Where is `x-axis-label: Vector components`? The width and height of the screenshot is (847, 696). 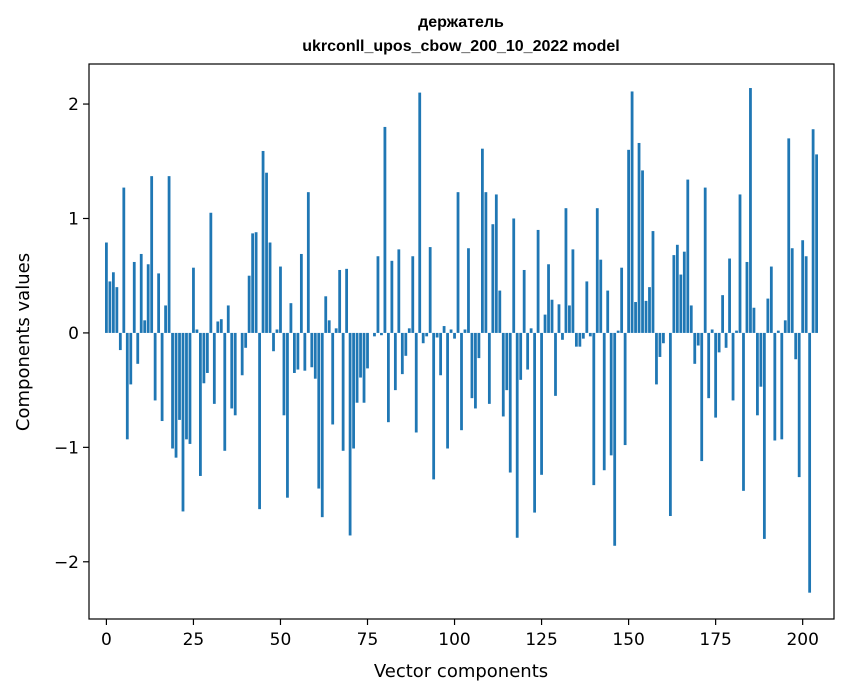
x-axis-label: Vector components is located at coordinates (461, 671).